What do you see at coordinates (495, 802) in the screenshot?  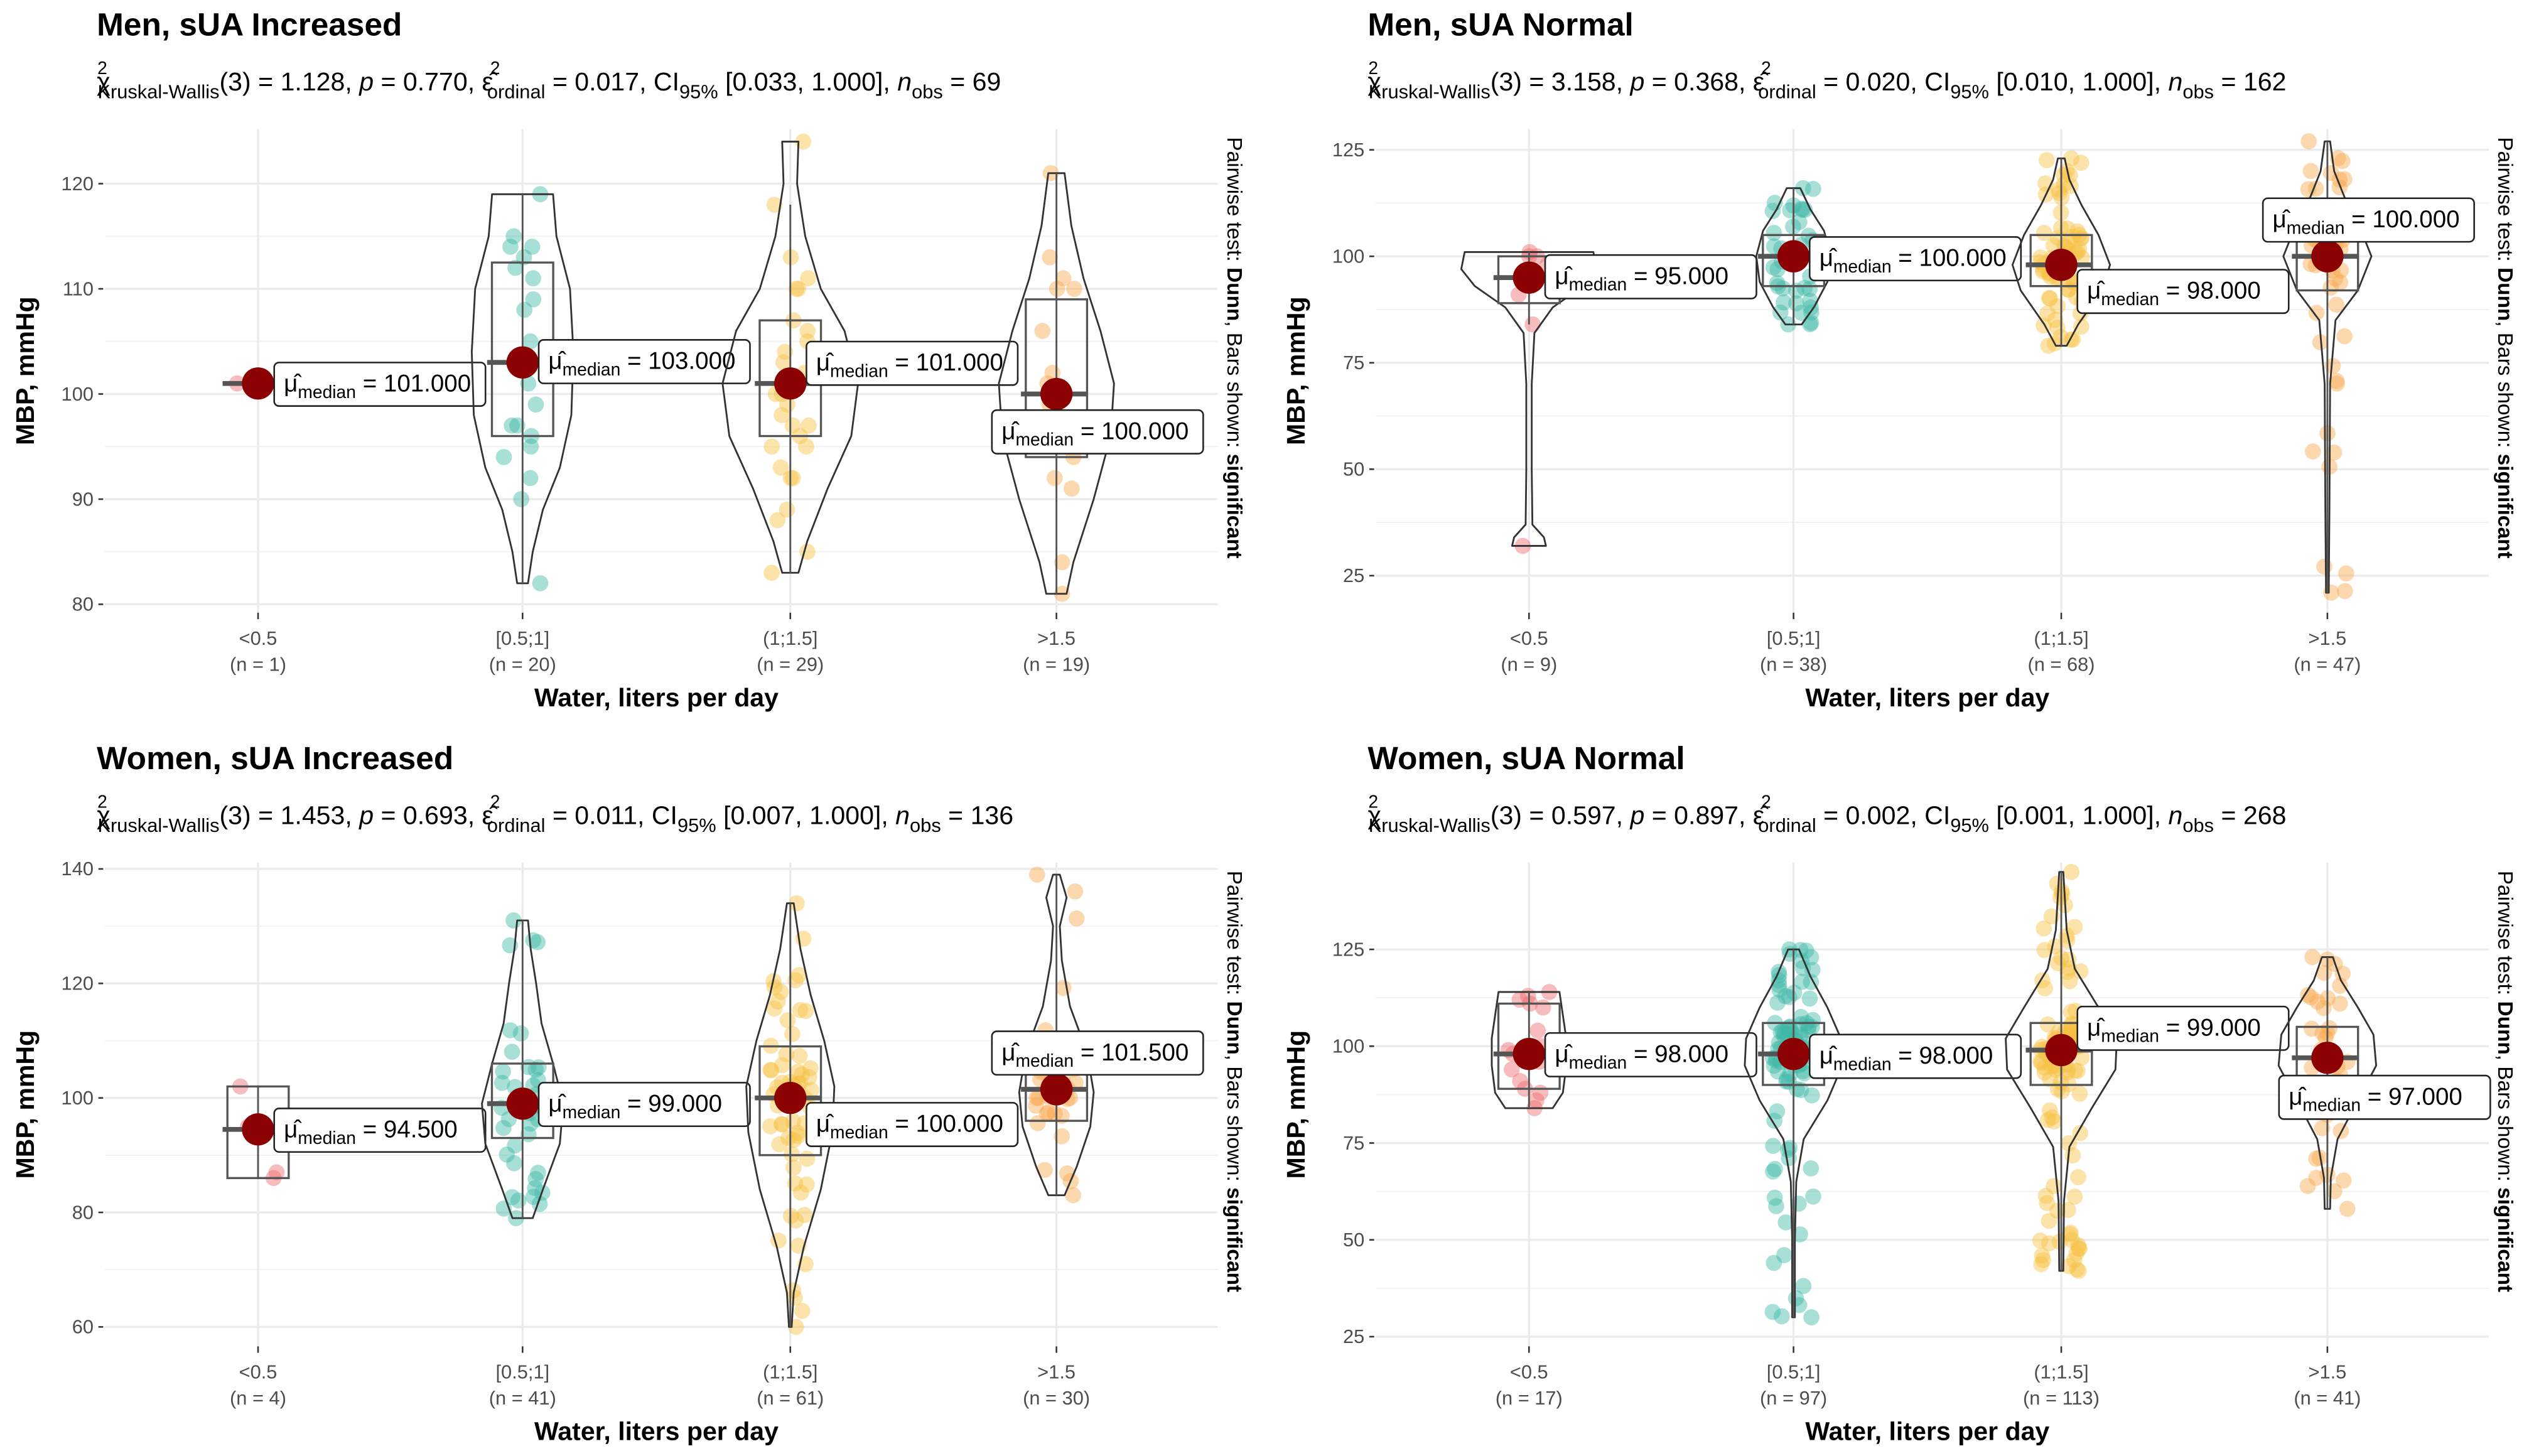 I see `stats-part: 2` at bounding box center [495, 802].